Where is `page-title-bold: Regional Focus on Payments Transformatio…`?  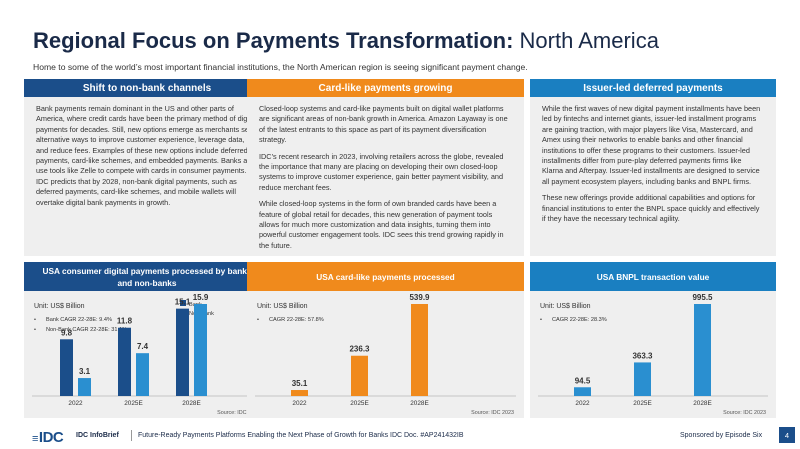 page-title-bold: Regional Focus on Payments Transformatio… is located at coordinates (273, 40).